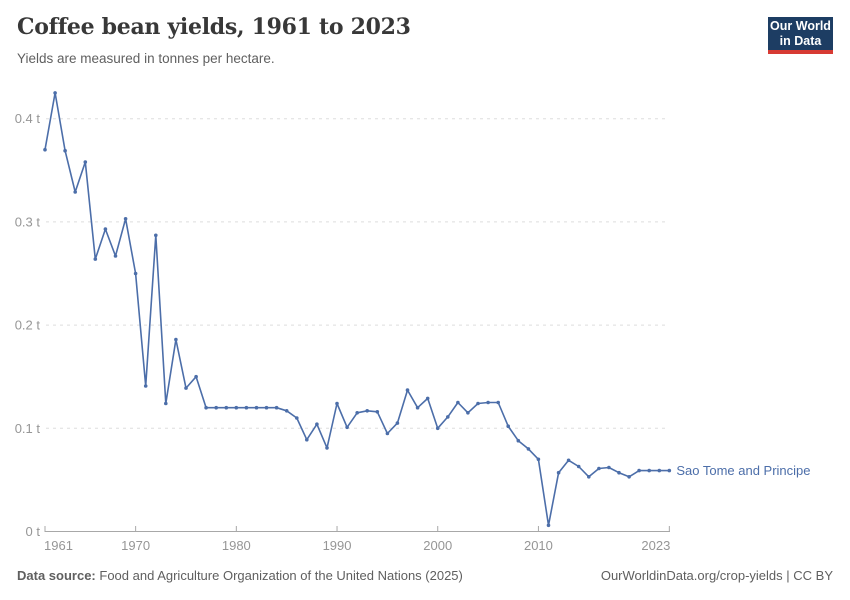 The height and width of the screenshot is (600, 850). I want to click on x-axis-tick-label: 1970, so click(135, 545).